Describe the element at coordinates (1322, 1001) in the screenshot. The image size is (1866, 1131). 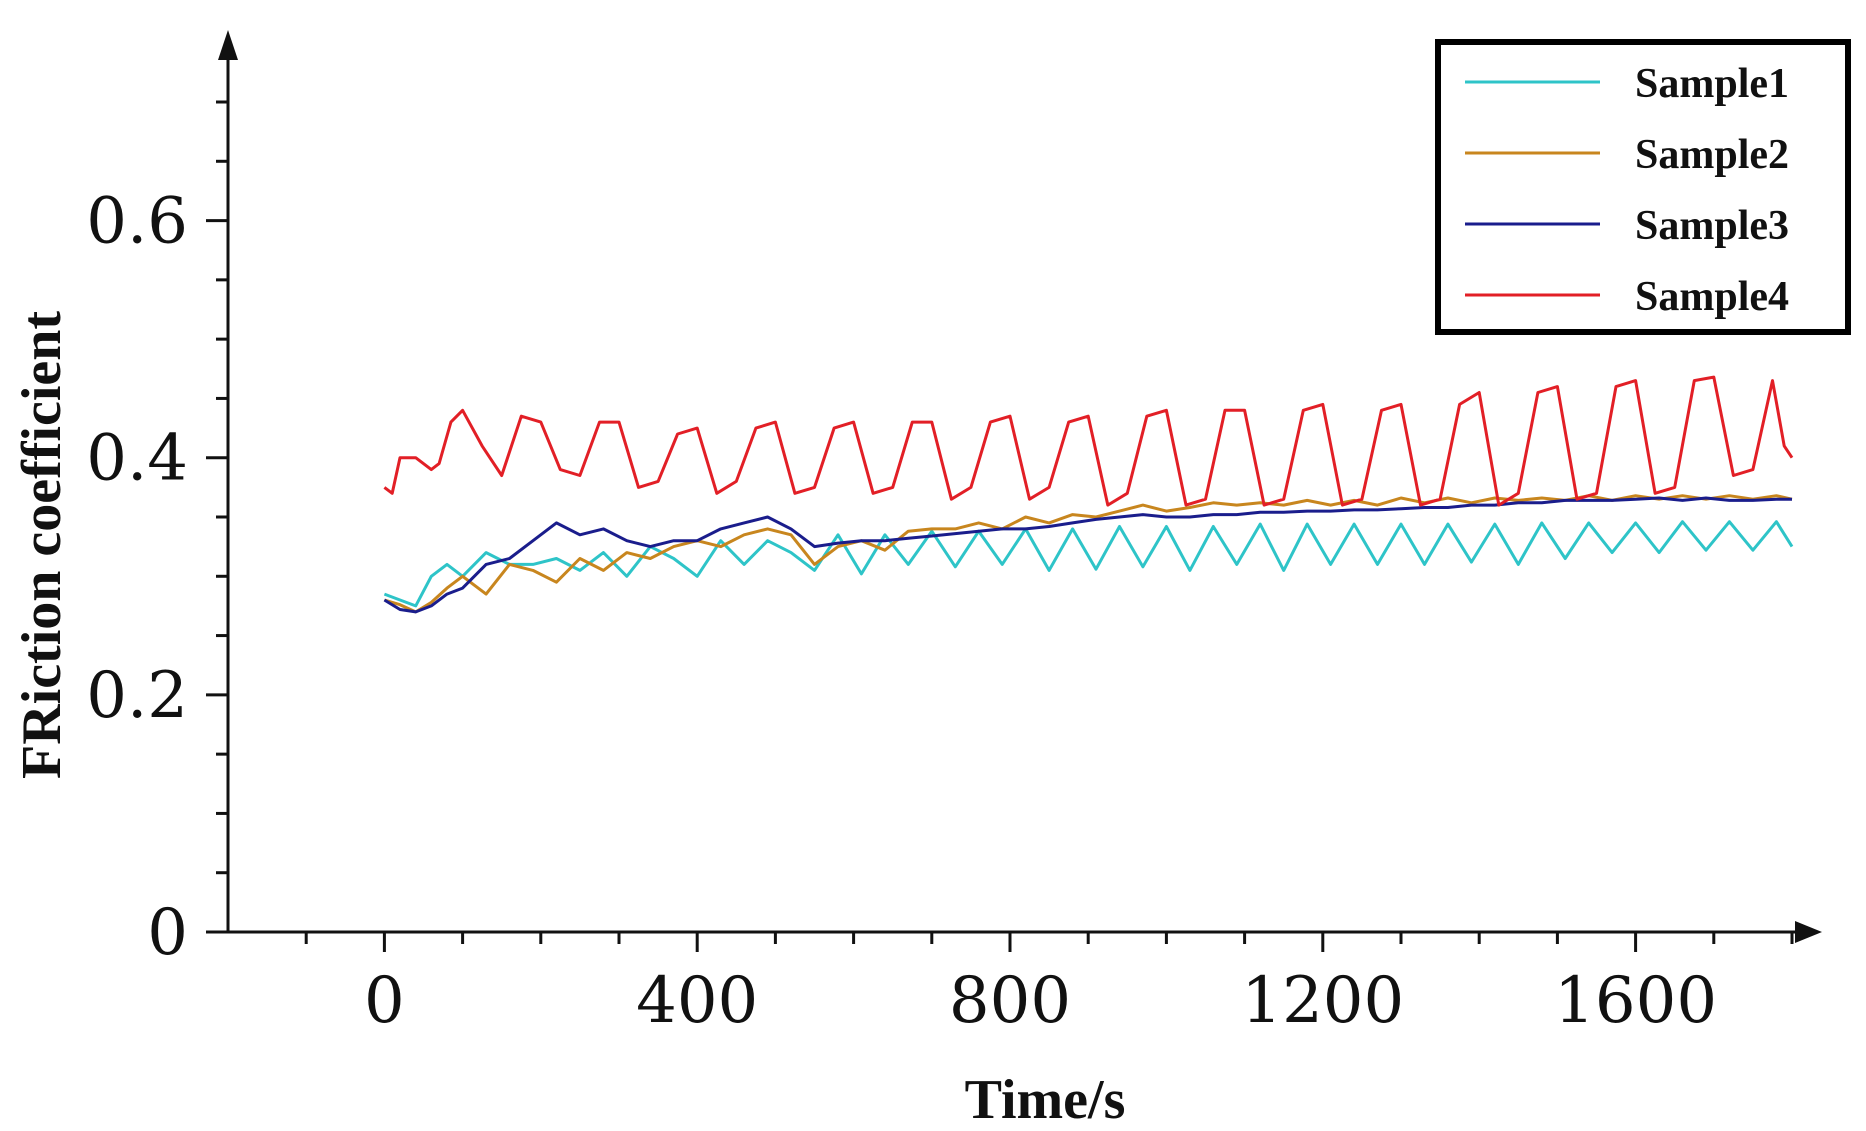
I see `x-tick-label: 1200` at that location.